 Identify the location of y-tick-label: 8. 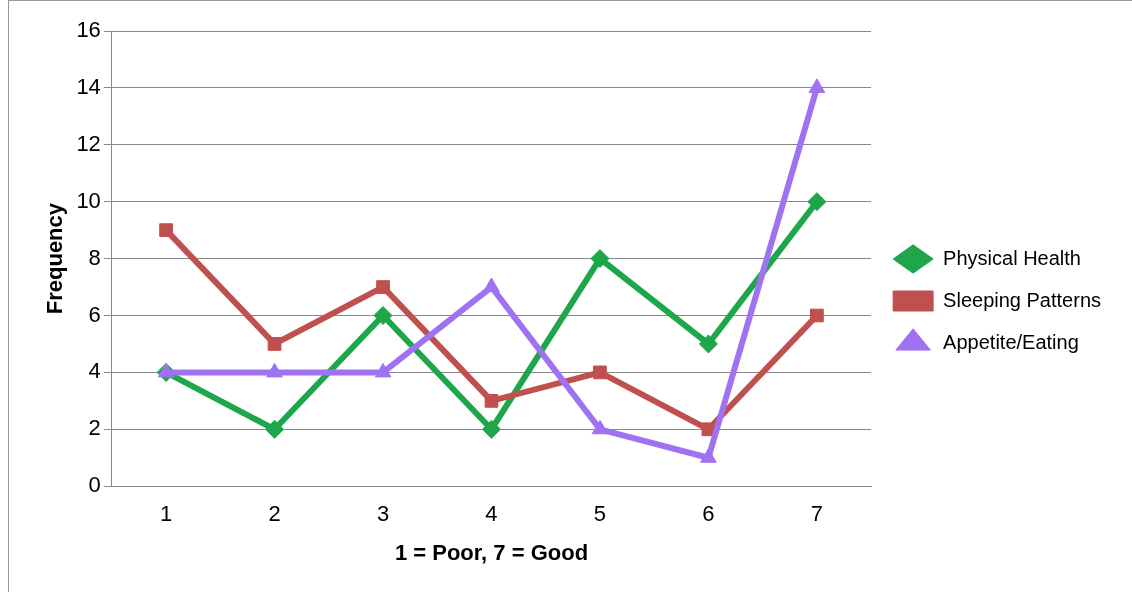
(94, 257).